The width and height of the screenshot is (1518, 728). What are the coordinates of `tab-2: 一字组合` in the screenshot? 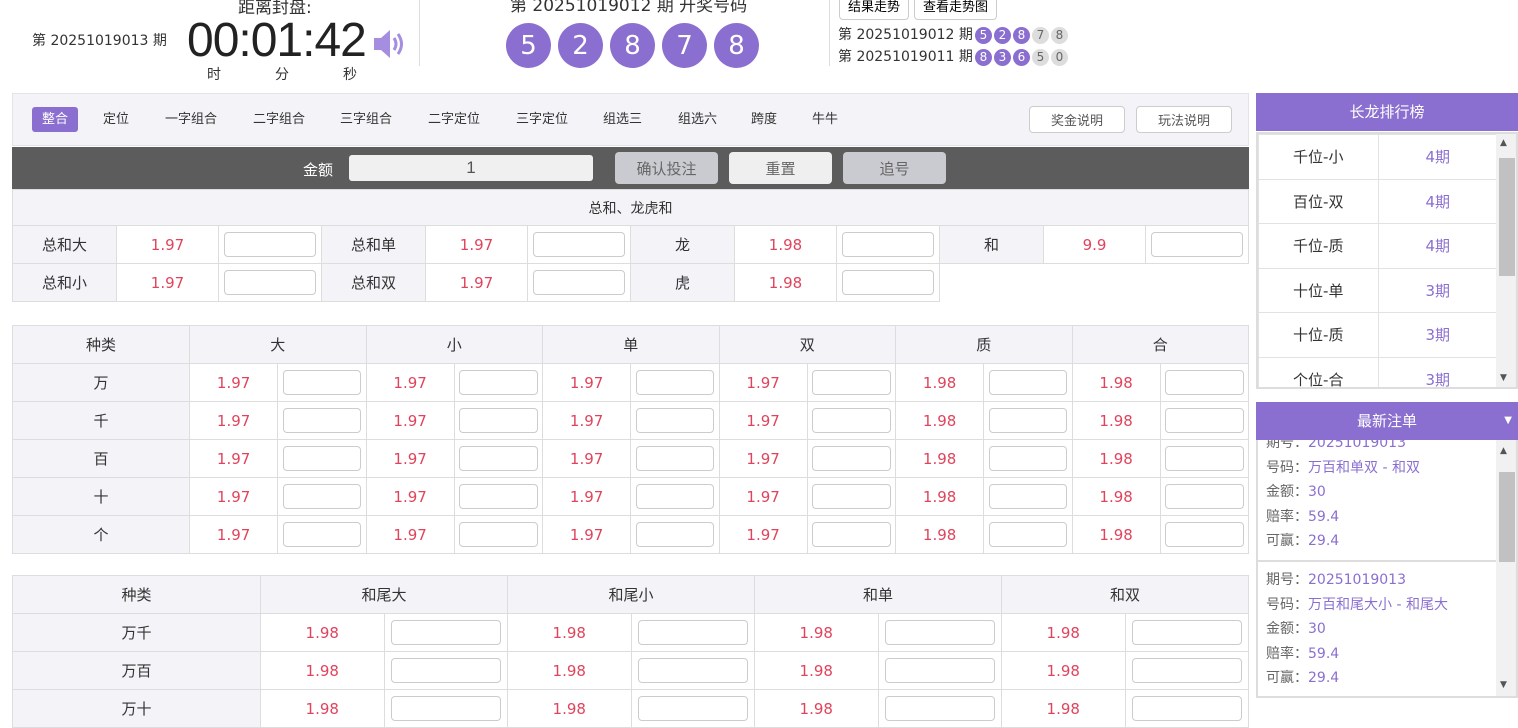 It's located at (191, 119).